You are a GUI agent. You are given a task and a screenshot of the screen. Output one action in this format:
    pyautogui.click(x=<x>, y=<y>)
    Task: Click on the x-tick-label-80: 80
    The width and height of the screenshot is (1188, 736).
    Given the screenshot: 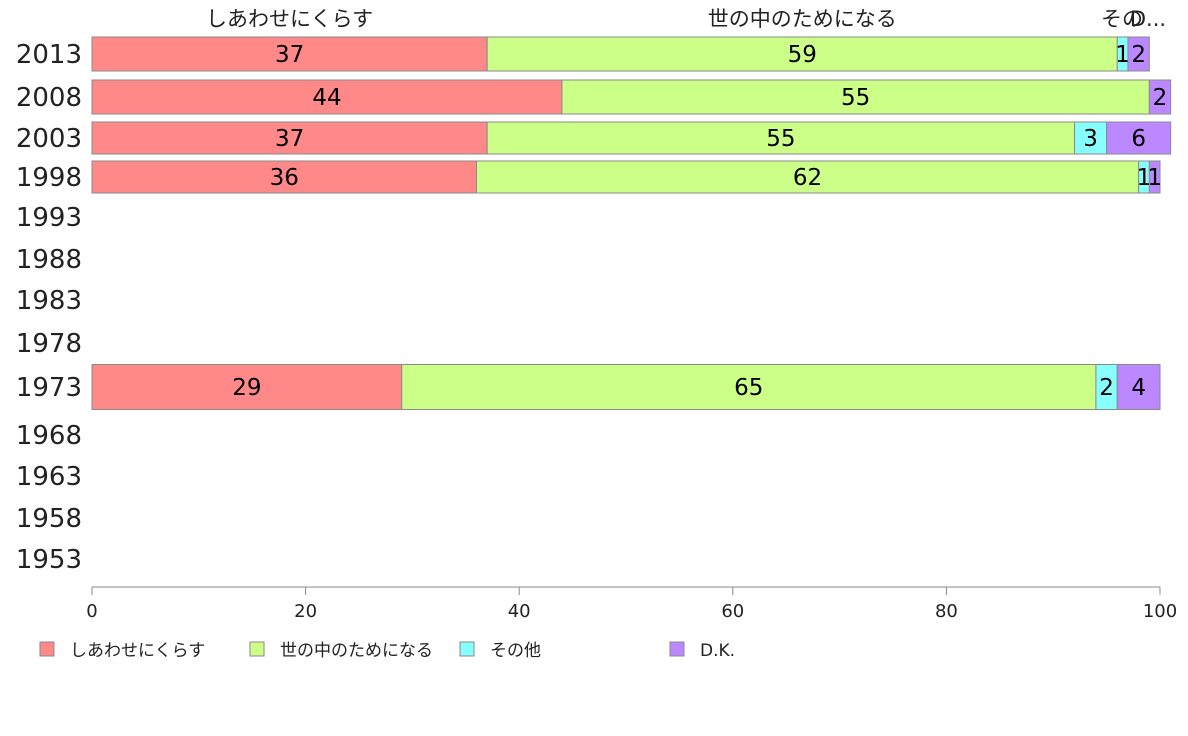 What is the action you would take?
    pyautogui.click(x=946, y=611)
    